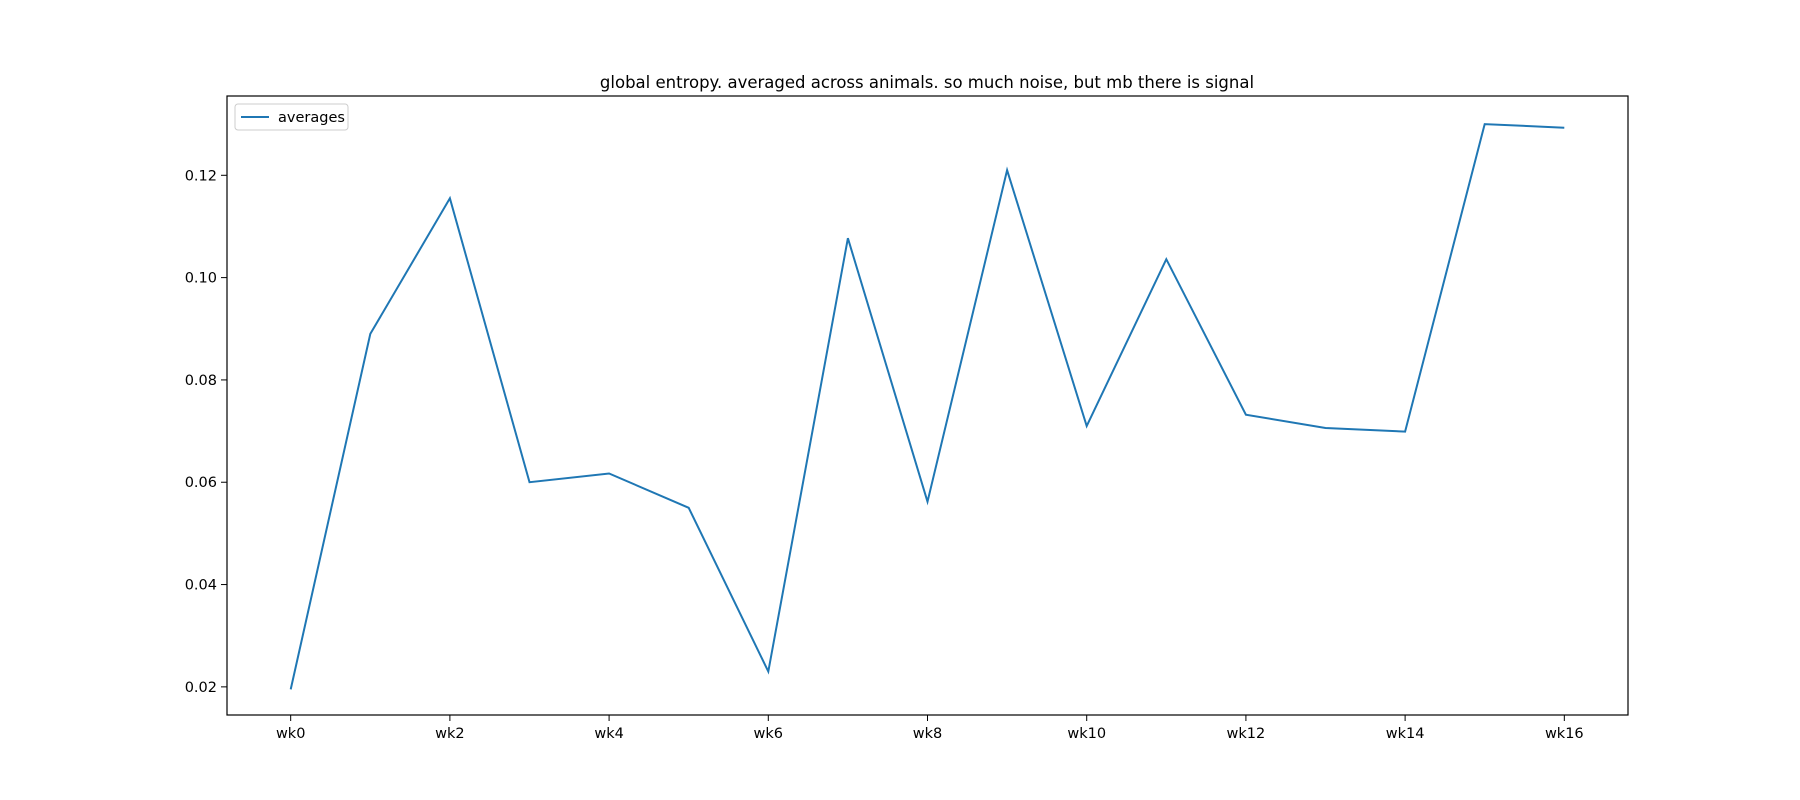  Describe the element at coordinates (608, 734) in the screenshot. I see `x-tick-label: wk4` at that location.